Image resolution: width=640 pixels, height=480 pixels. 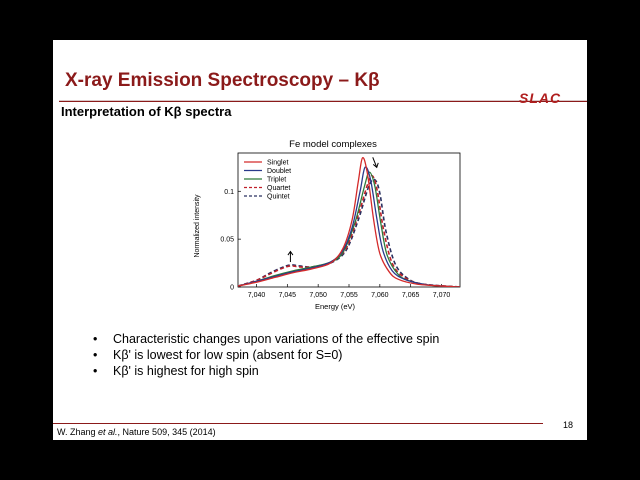 What do you see at coordinates (222, 80) in the screenshot?
I see `slide-title: X-ray Emission Spectroscopy – Kβ` at bounding box center [222, 80].